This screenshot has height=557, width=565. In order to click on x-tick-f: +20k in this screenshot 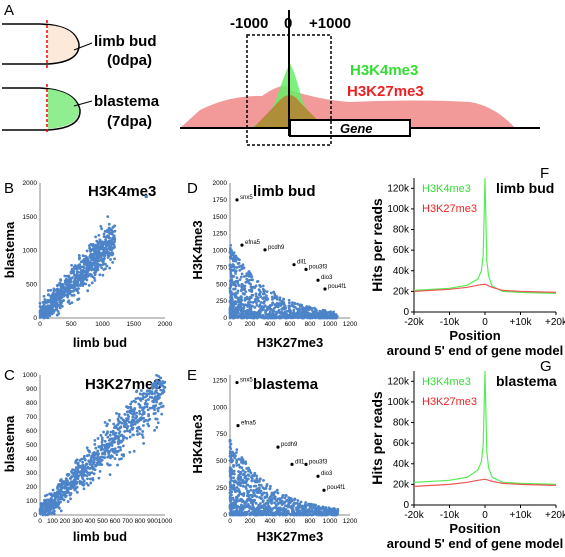, I will do `click(555, 322)`.